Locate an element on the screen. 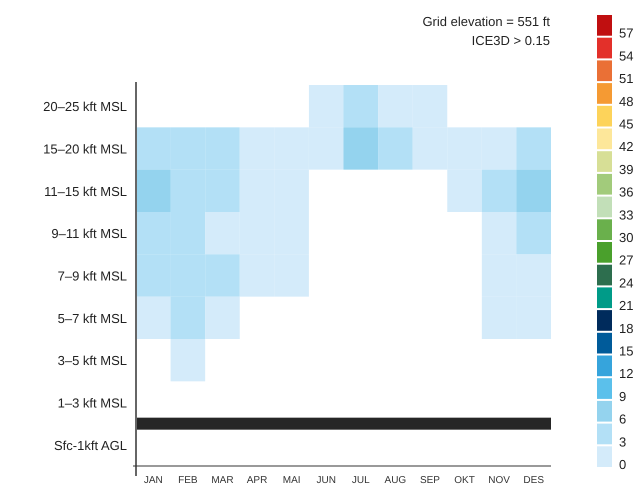  color-bar-label: 45 is located at coordinates (626, 124).